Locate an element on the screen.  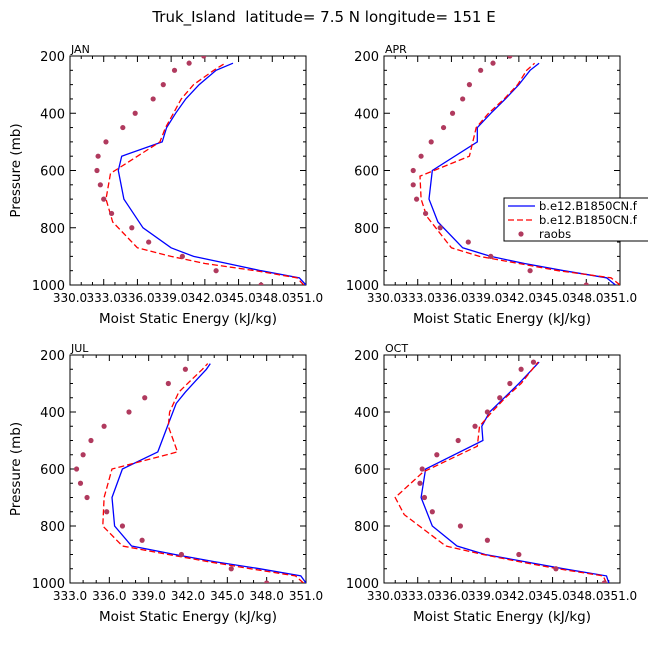
legend-label: raobs is located at coordinates (555, 234).